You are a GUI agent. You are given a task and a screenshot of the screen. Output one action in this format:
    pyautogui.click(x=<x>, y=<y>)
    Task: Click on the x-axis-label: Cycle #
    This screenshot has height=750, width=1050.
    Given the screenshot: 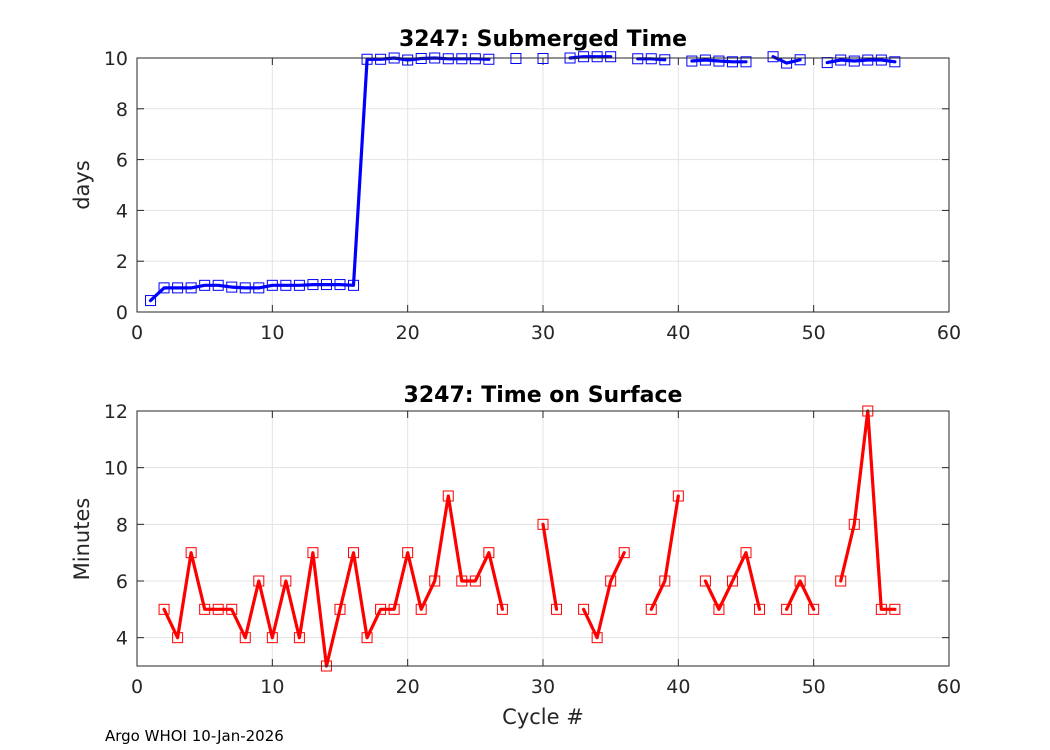 What is the action you would take?
    pyautogui.click(x=543, y=717)
    